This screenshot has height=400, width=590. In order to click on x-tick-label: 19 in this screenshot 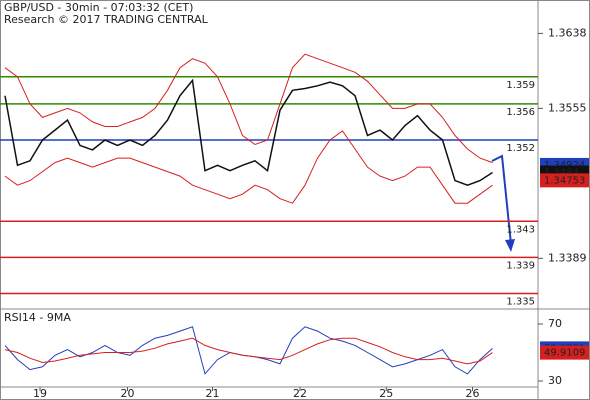, I will do `click(40, 393)`.